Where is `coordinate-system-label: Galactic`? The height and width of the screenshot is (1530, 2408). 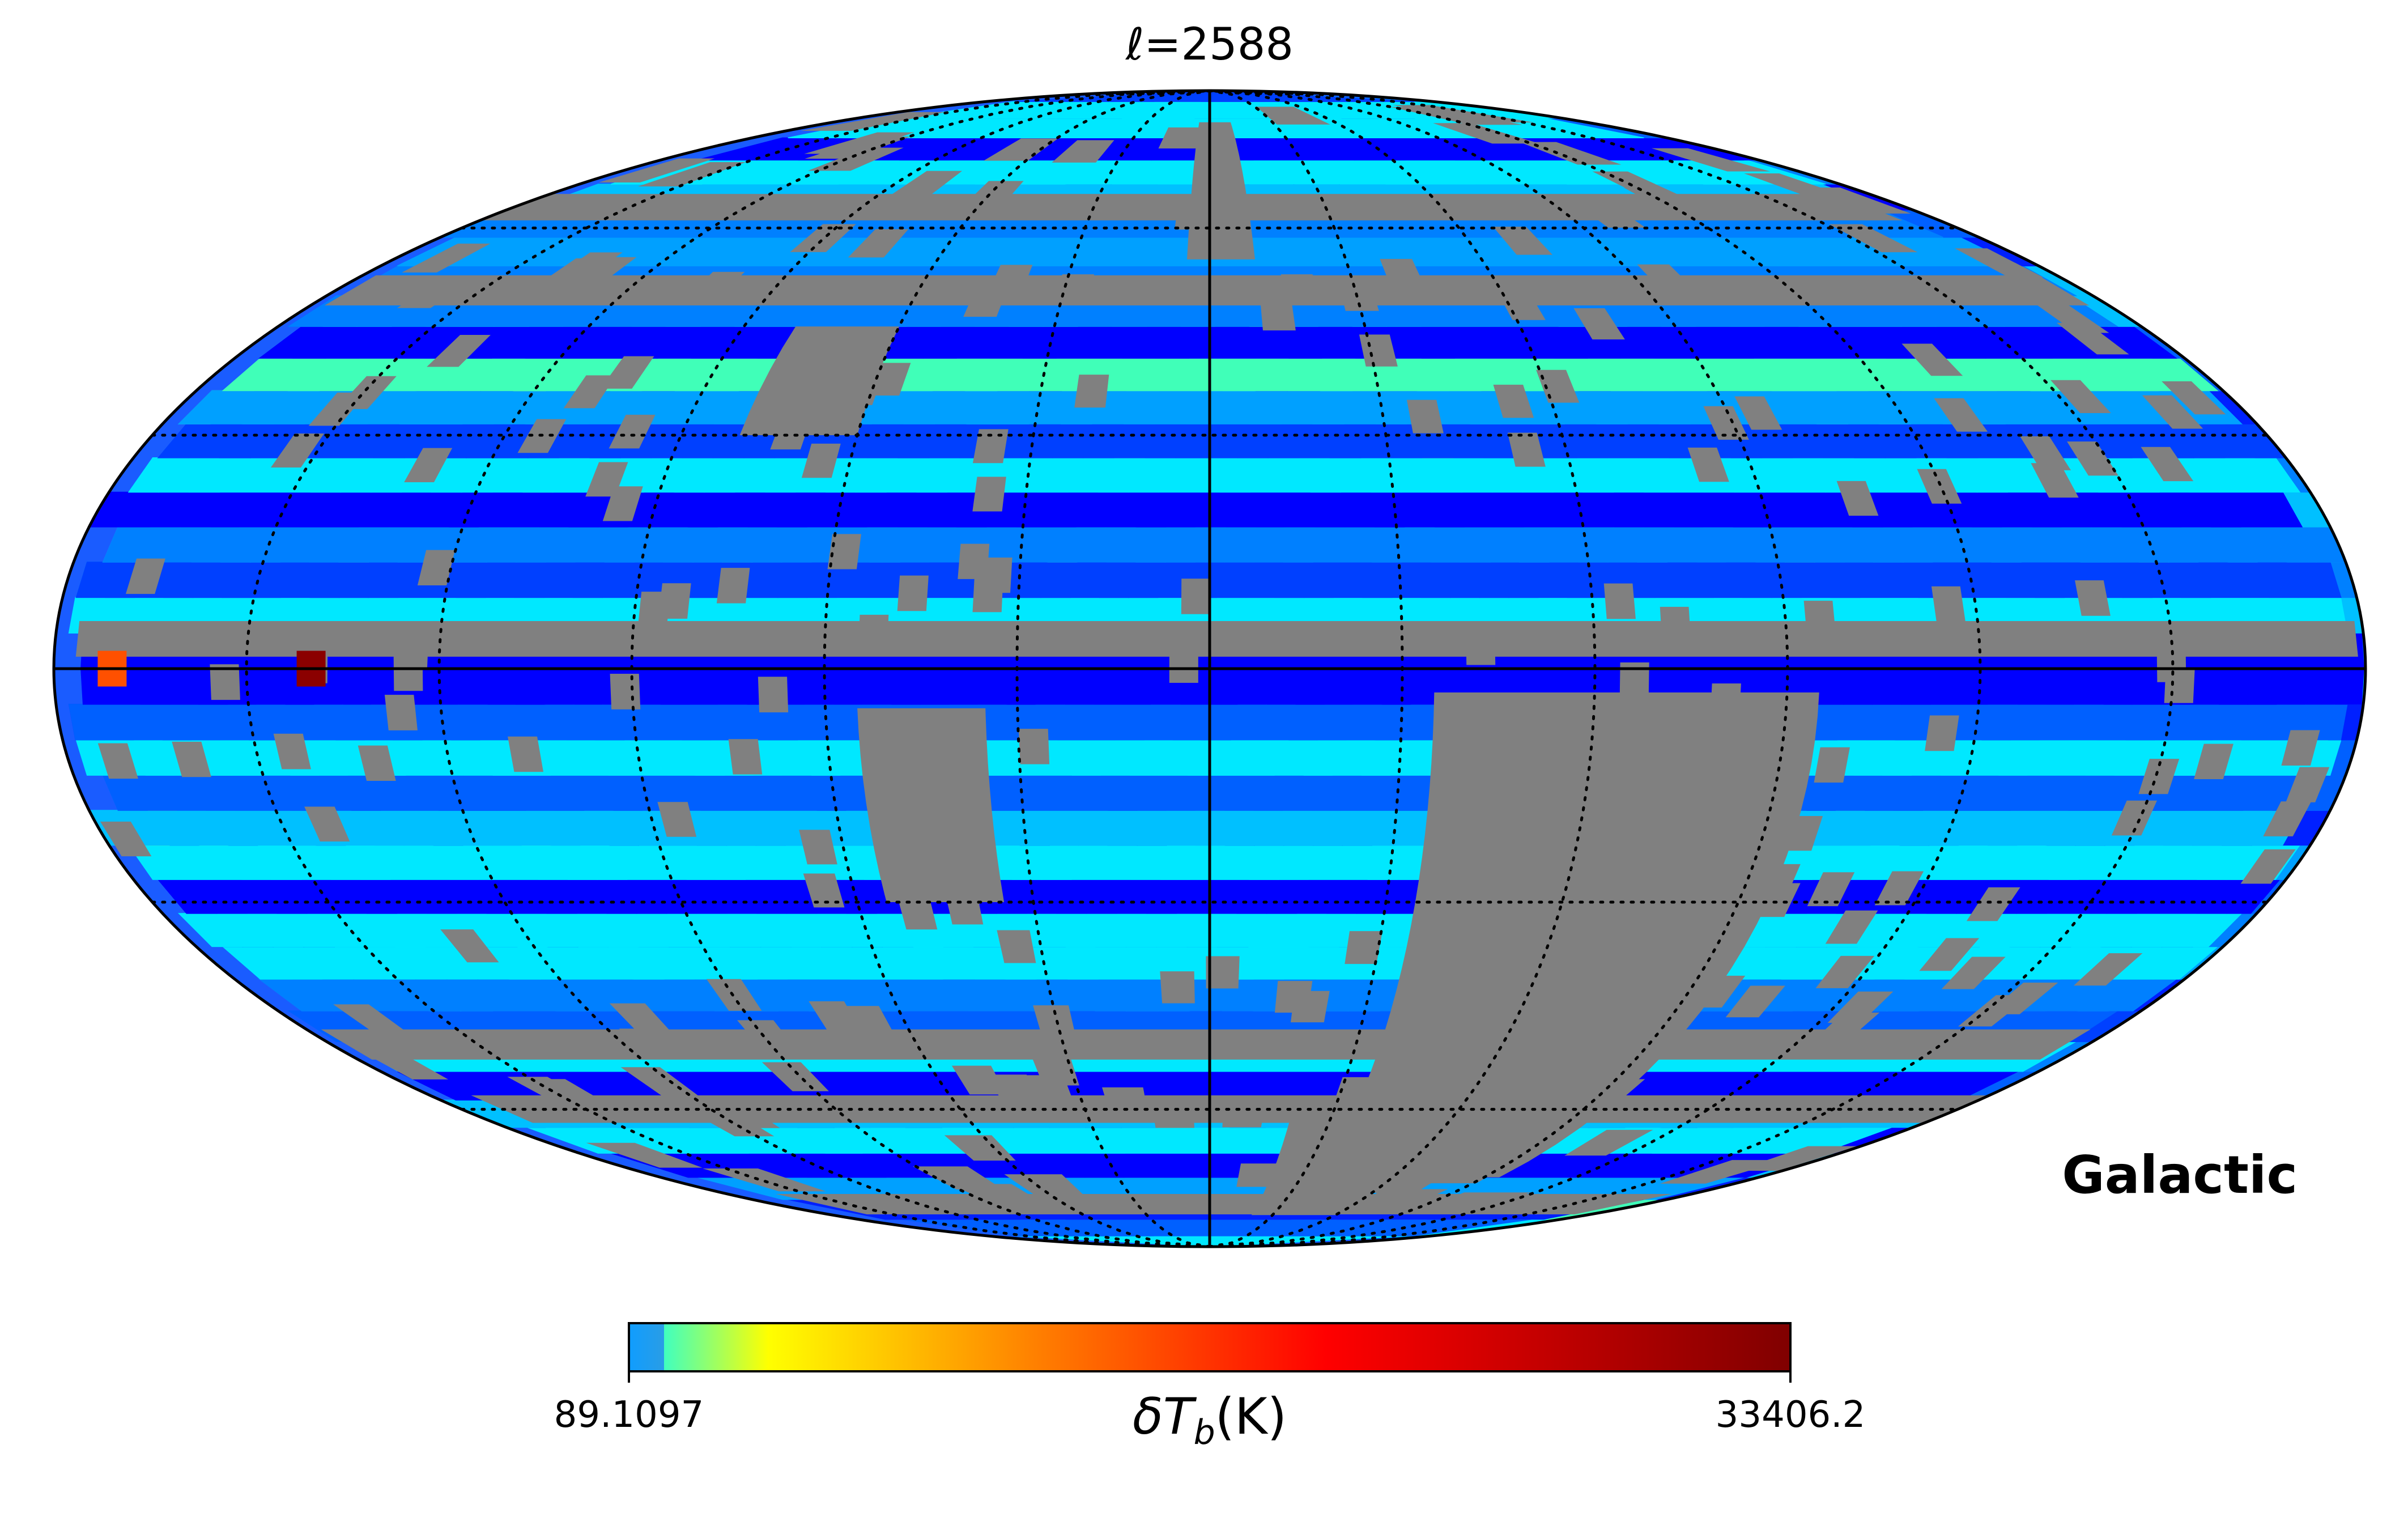
coordinate-system-label: Galactic is located at coordinates (2180, 1175).